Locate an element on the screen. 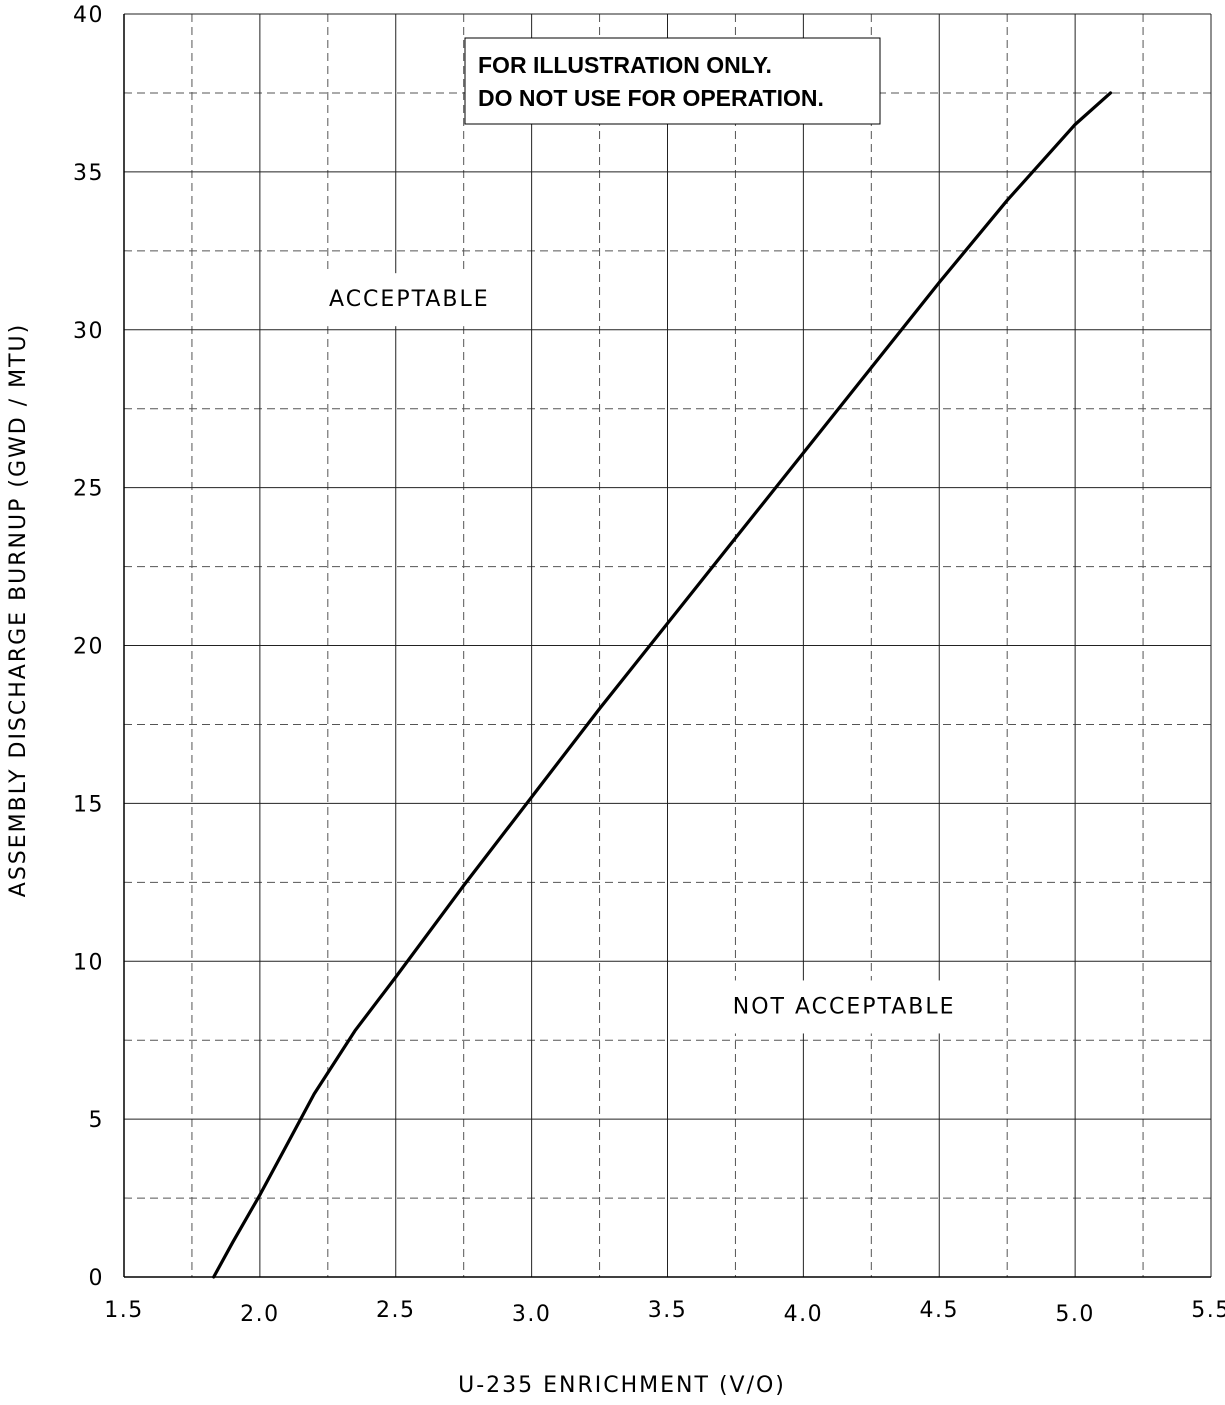 This screenshot has height=1405, width=1225. acceptable-label-background is located at coordinates (409, 300).